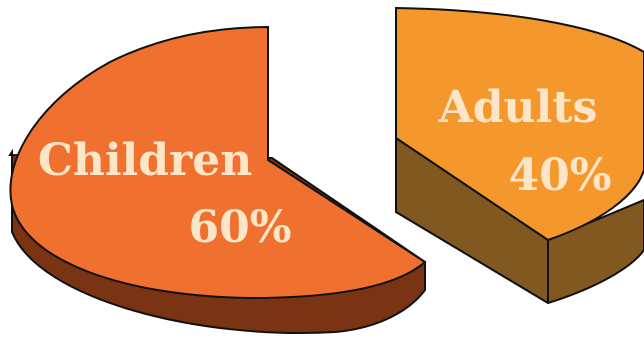 The width and height of the screenshot is (644, 352). Describe the element at coordinates (239, 227) in the screenshot. I see `slice-value-children: 60%` at that location.